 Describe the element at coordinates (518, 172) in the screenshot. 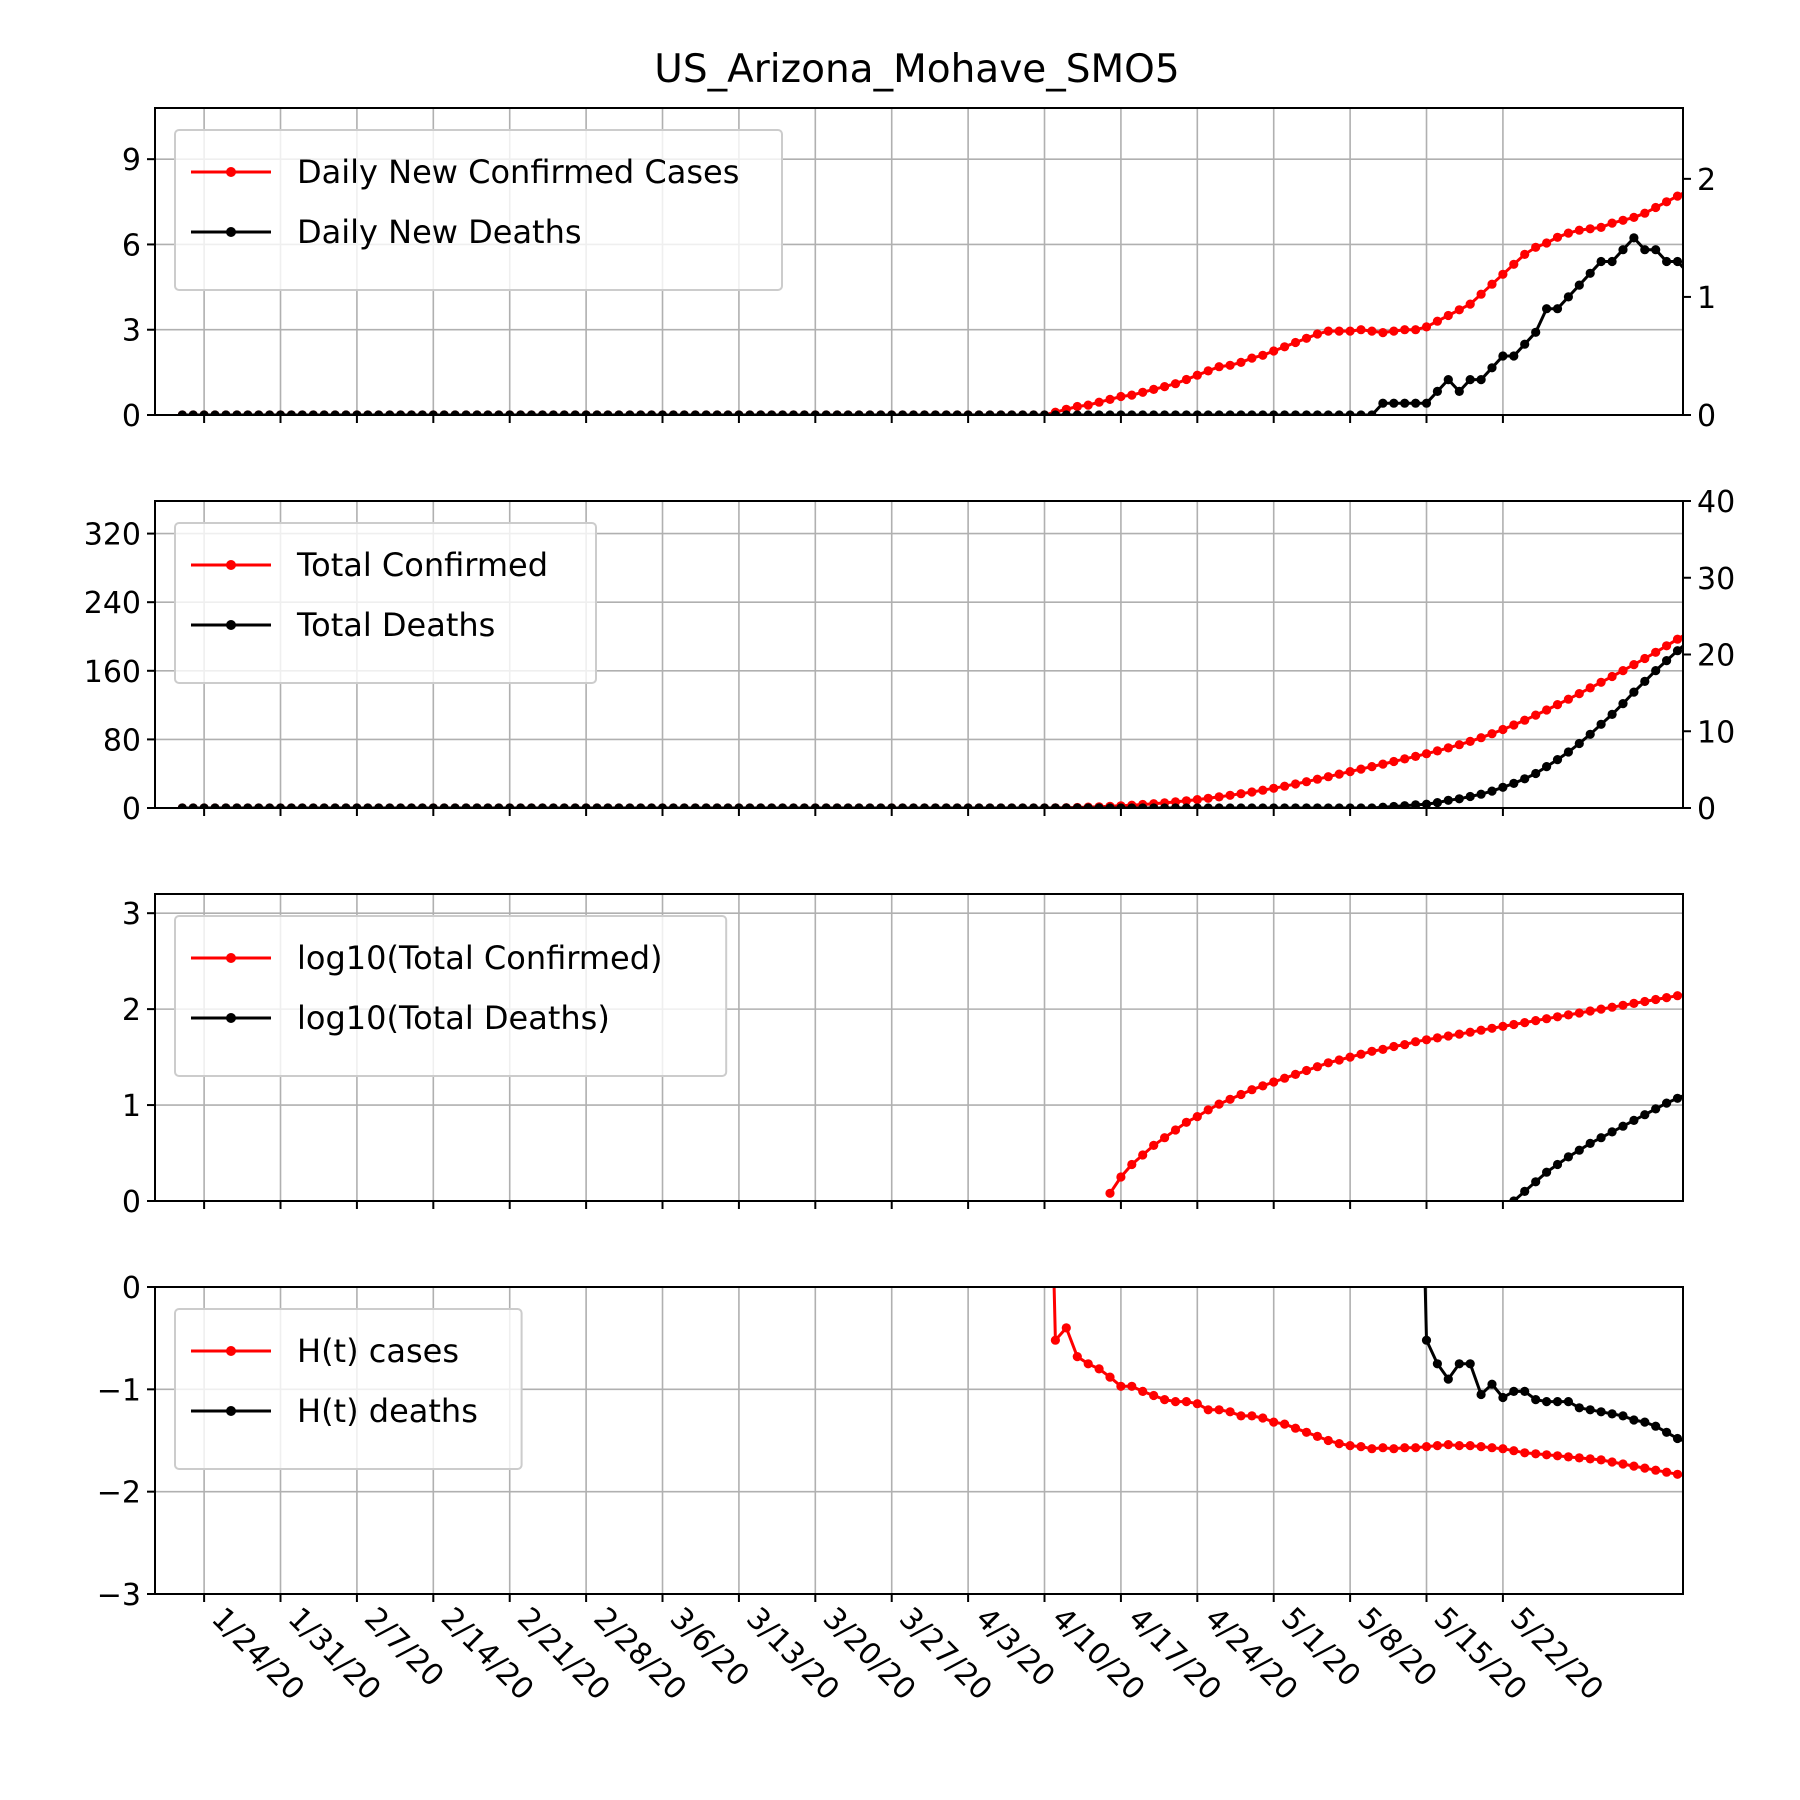

I see `legend-label-daily-new-confirmed-cases: Daily New Confirmed Cases` at that location.